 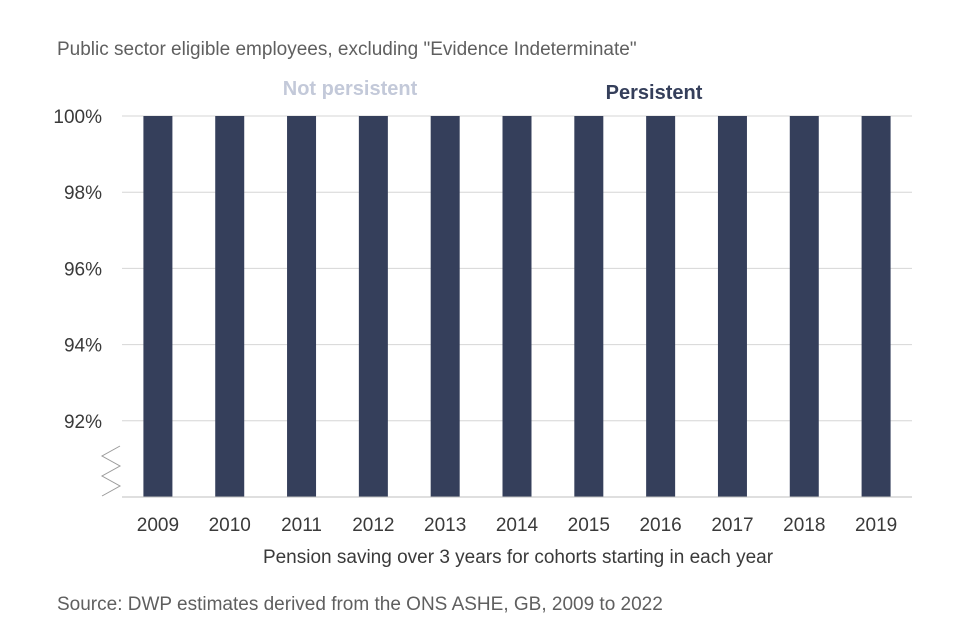 What do you see at coordinates (445, 525) in the screenshot?
I see `x-tick-label: 2013` at bounding box center [445, 525].